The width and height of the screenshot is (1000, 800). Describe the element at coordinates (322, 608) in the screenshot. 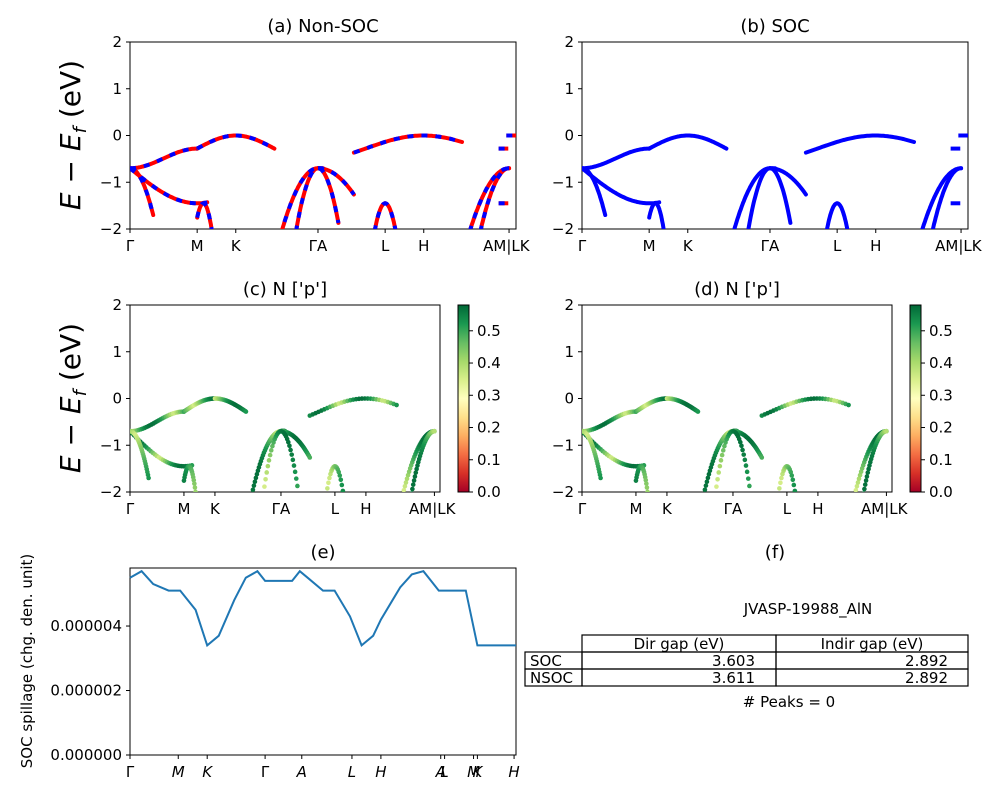

I see `spillage-line` at that location.